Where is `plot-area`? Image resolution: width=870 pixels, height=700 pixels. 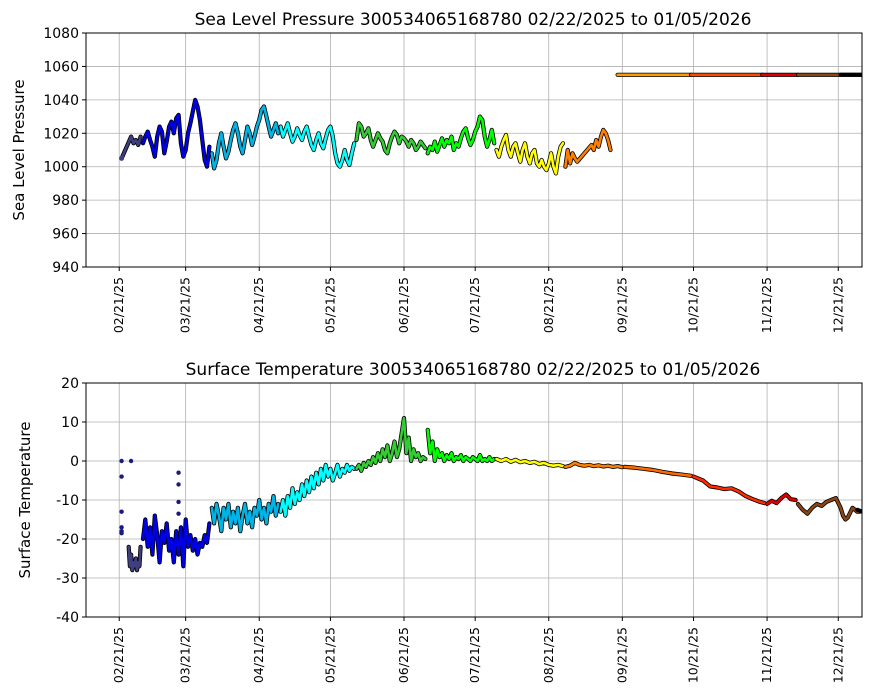 plot-area is located at coordinates (490, 124).